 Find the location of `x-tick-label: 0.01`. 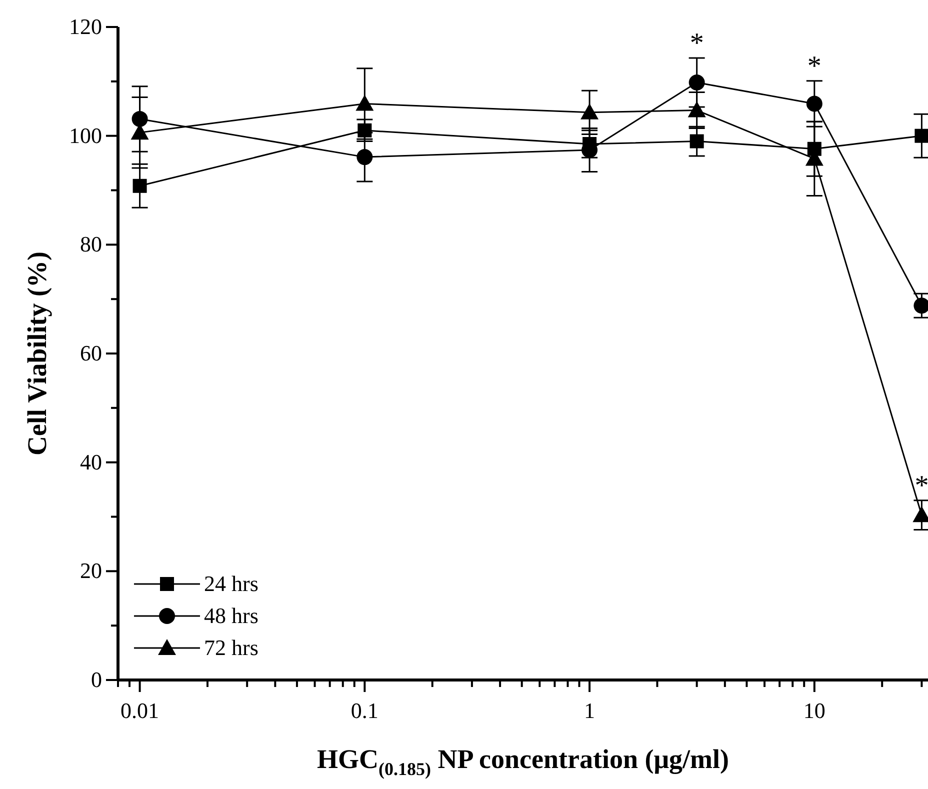

x-tick-label: 0.01 is located at coordinates (140, 710).